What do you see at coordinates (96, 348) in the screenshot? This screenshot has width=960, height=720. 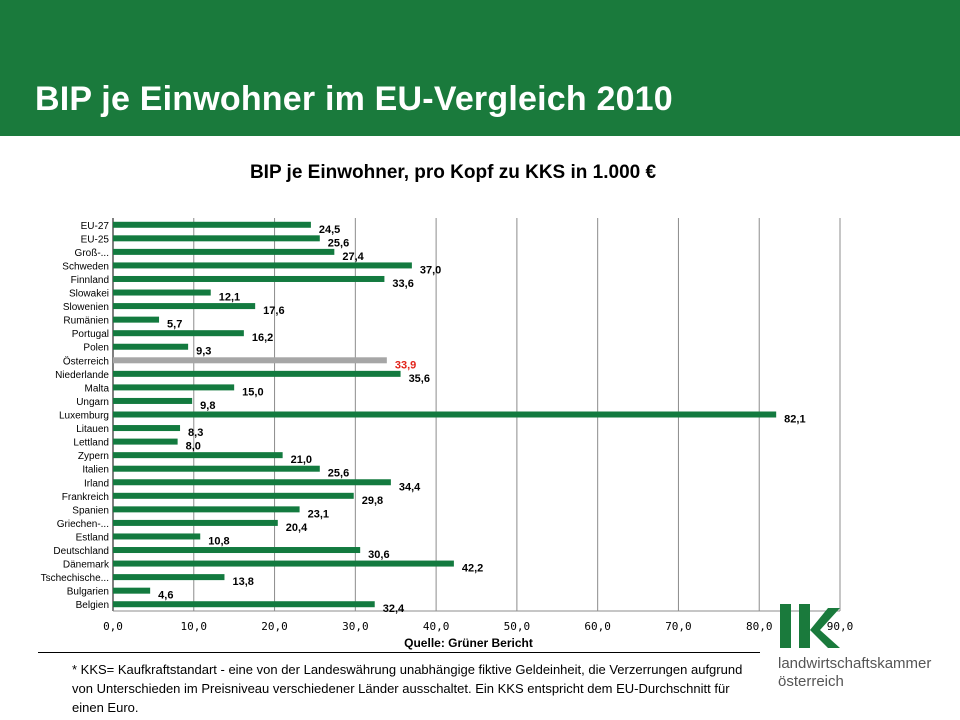 I see `category-label: Polen` at bounding box center [96, 348].